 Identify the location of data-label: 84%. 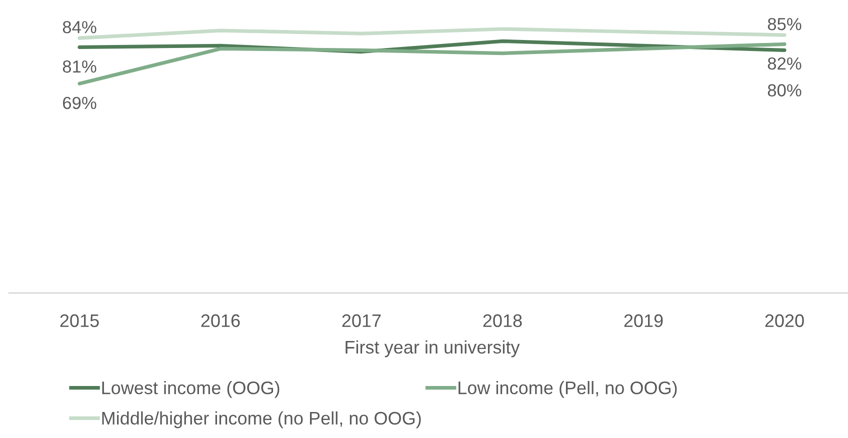
(79, 27).